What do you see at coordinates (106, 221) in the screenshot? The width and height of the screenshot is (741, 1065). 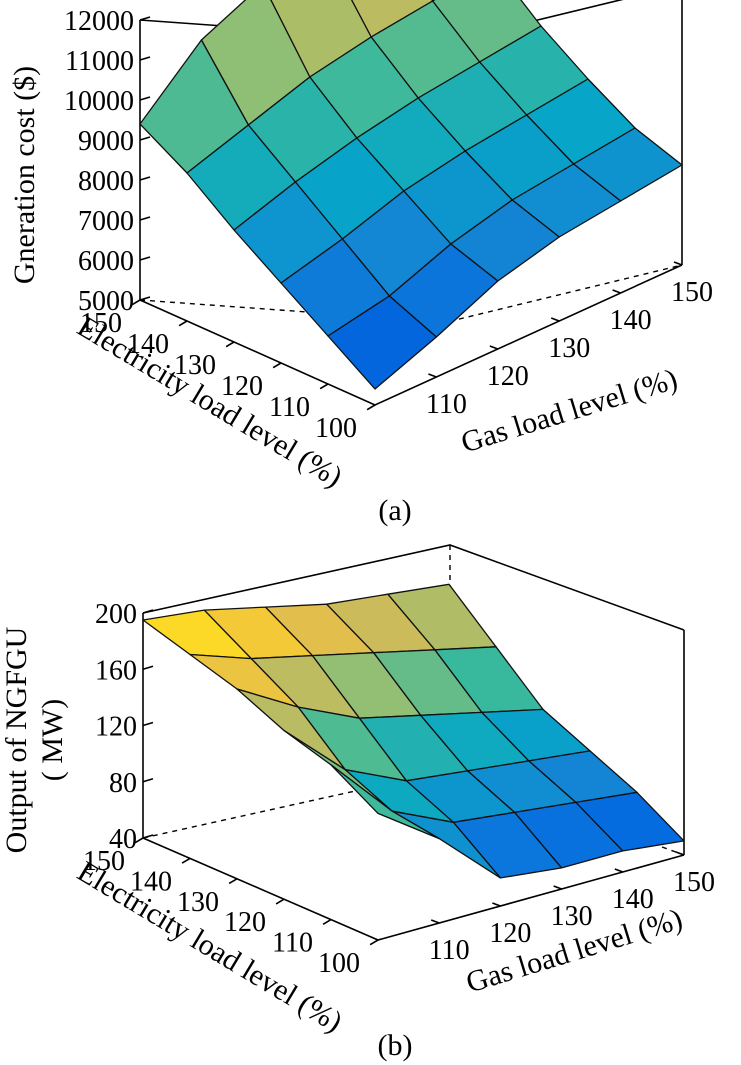 I see `z-tick-label: 7000` at bounding box center [106, 221].